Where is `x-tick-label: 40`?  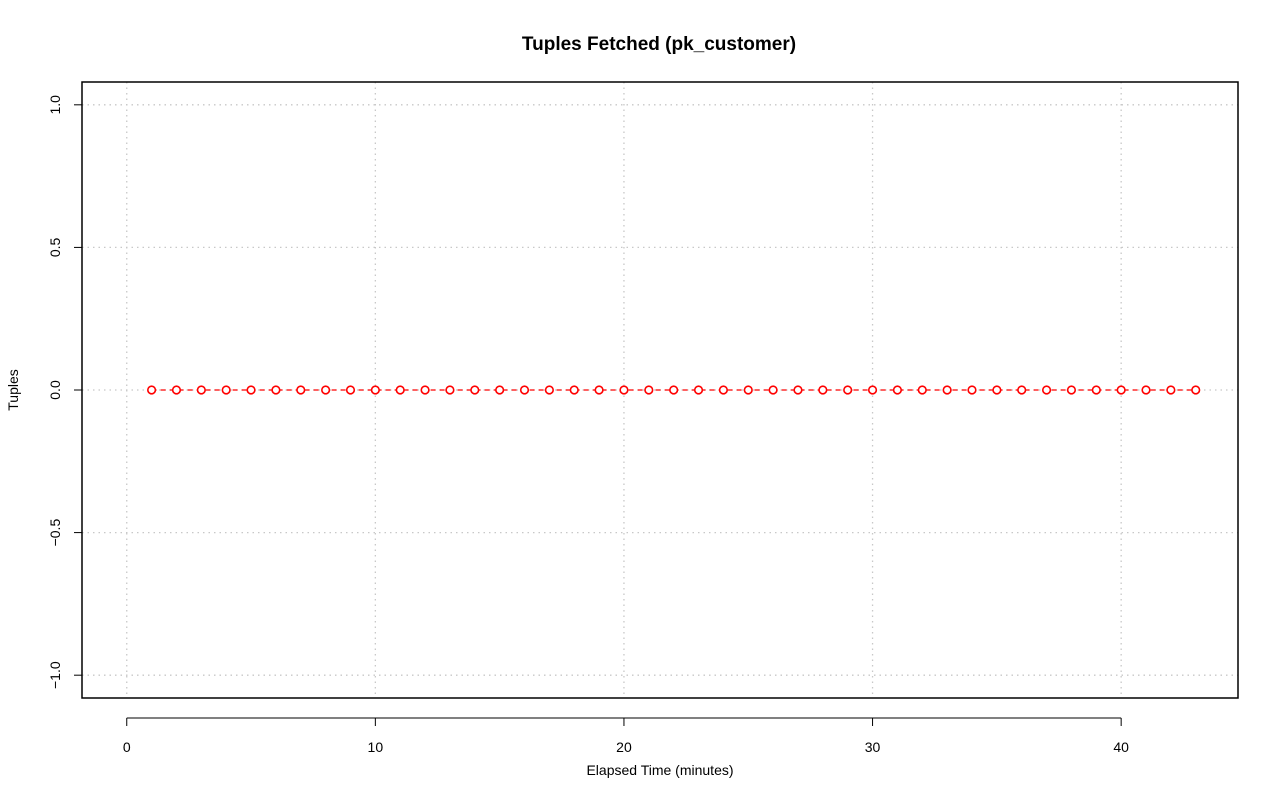
x-tick-label: 40 is located at coordinates (1121, 747).